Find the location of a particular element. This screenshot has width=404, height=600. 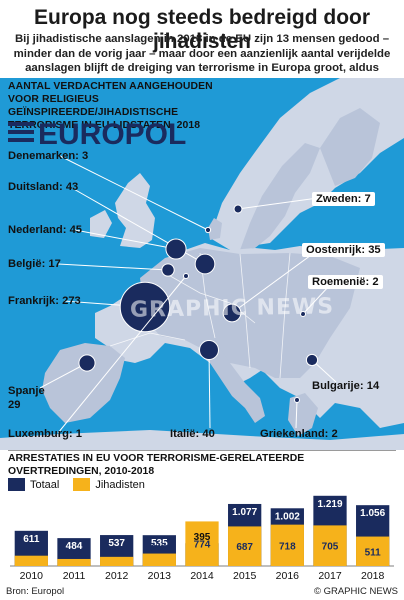

section-divider is located at coordinates (202, 450).